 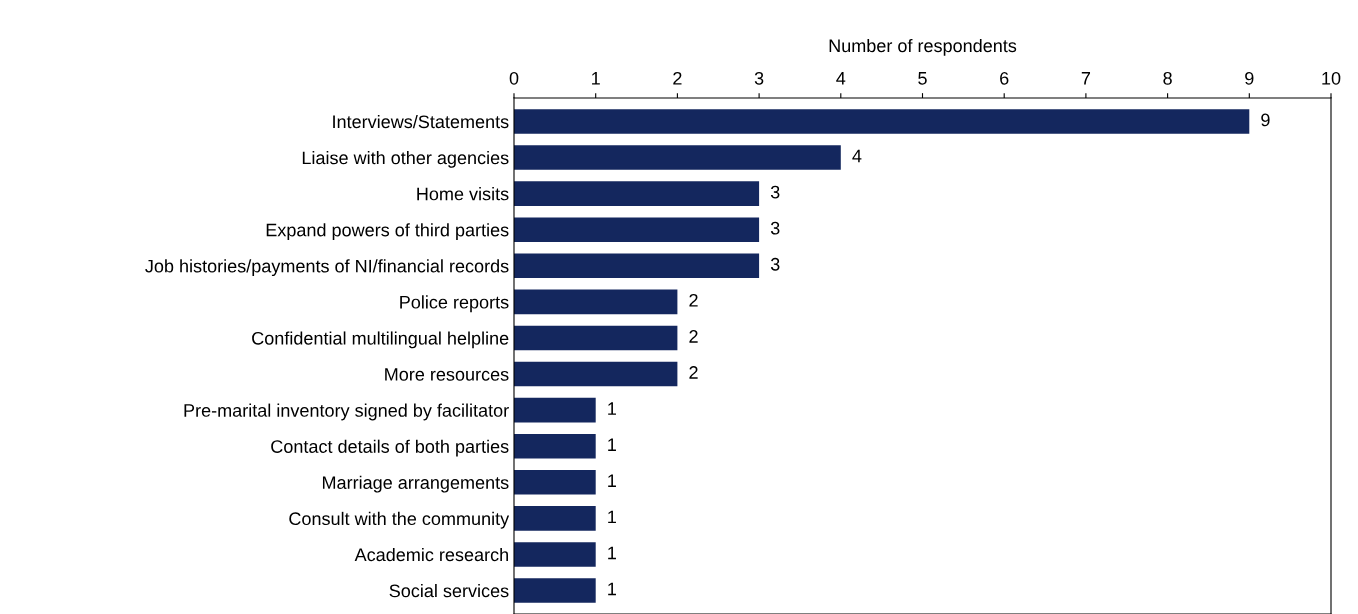 I want to click on x-tick-label: 3, so click(x=759, y=78).